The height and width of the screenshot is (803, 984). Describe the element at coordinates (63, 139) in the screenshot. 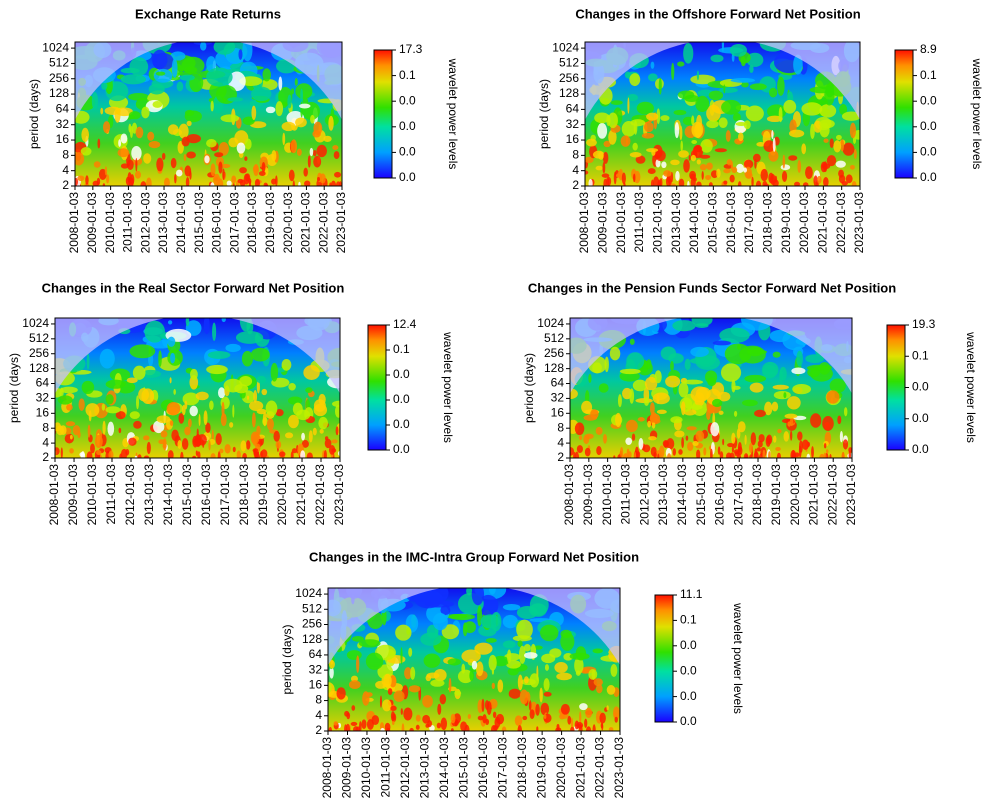

I see `y-tick-label: 16` at that location.